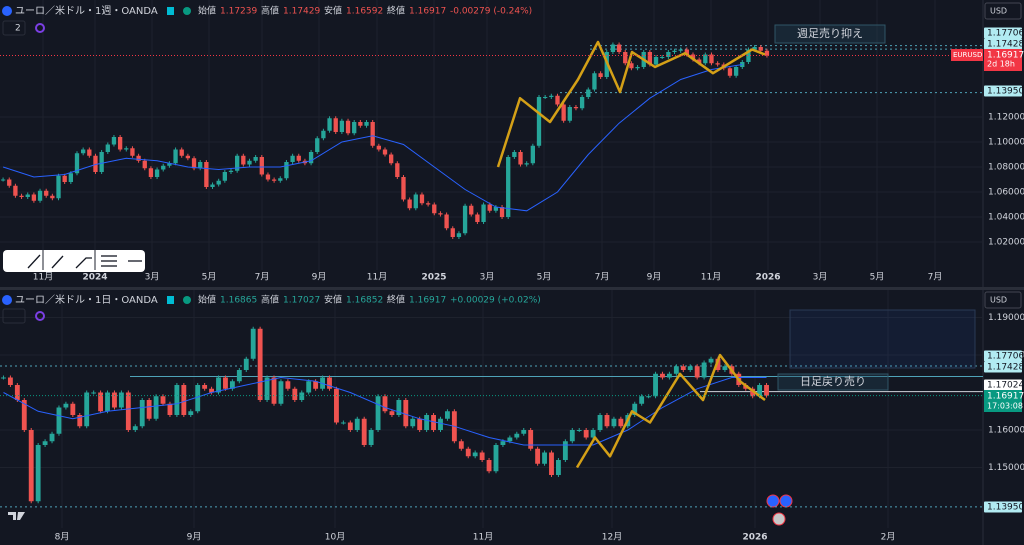  Describe the element at coordinates (767, 278) in the screenshot. I see `x-tick-label: 2026` at that location.